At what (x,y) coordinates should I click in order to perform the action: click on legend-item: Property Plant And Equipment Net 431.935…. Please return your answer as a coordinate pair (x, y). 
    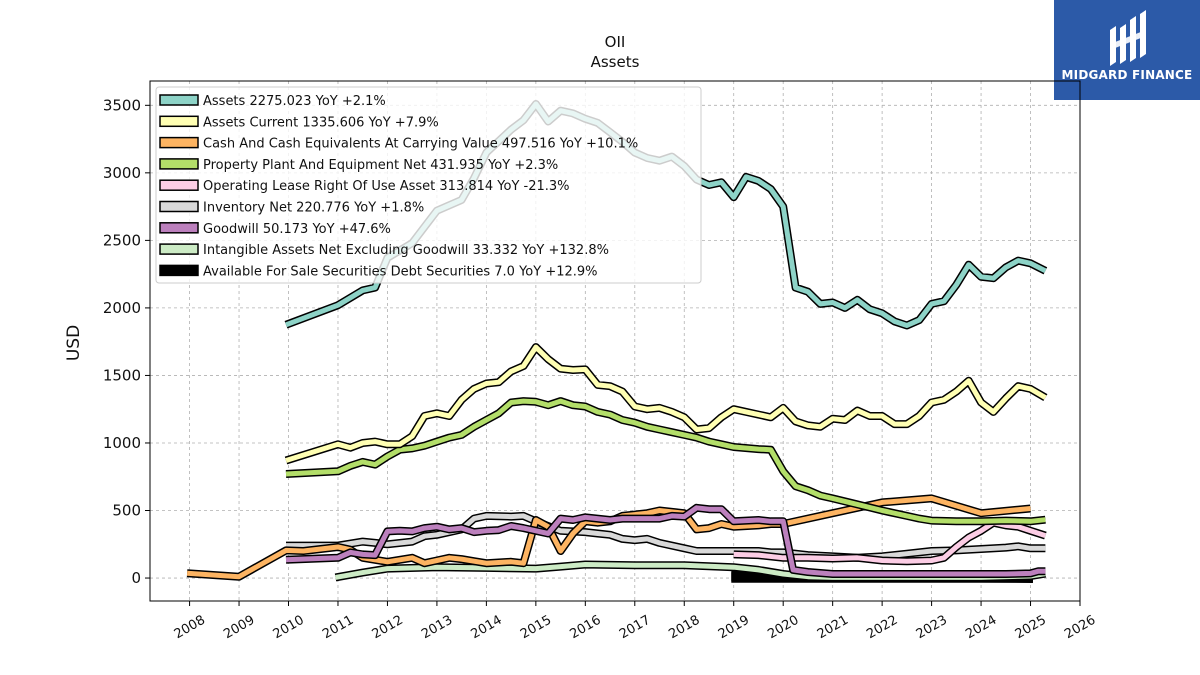
    Looking at the image, I should click on (358, 165).